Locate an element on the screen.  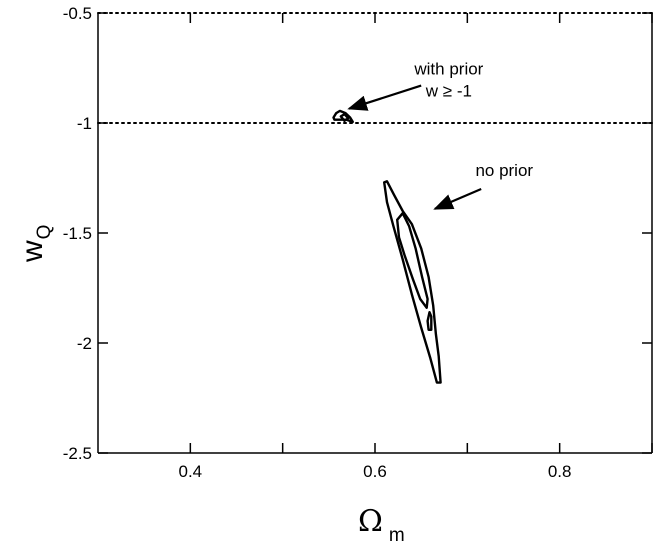
y-tick-label: -1 is located at coordinates (84, 123).